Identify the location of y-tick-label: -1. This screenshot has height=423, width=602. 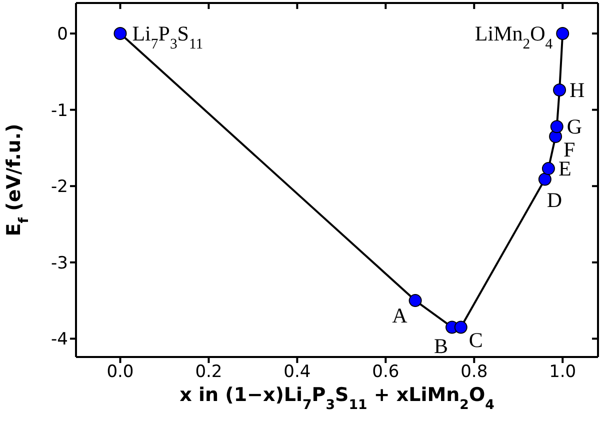
(59, 110).